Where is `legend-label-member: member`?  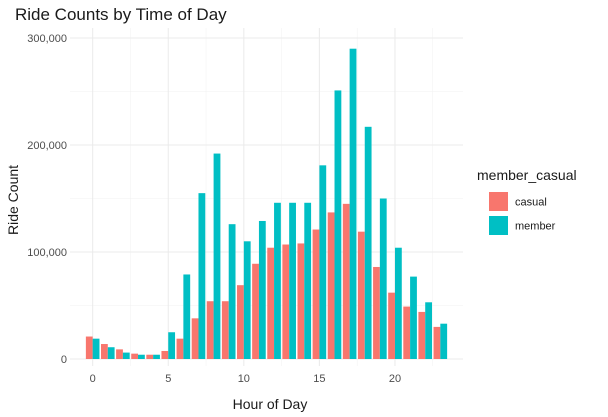 legend-label-member: member is located at coordinates (535, 227).